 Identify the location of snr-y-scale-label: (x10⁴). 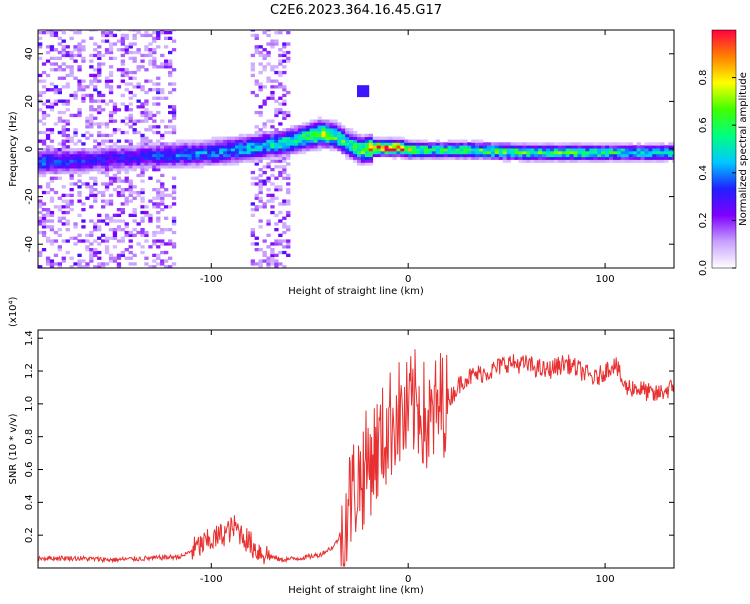
(13, 311).